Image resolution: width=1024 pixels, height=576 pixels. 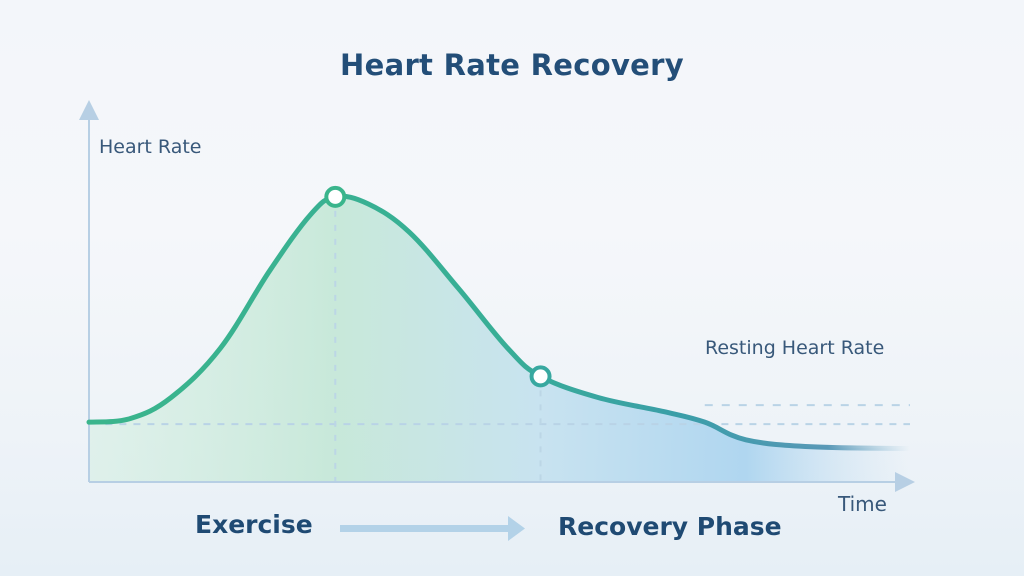 What do you see at coordinates (795, 348) in the screenshot?
I see `resting-heart-rate-annotation: Resting Heart Rate` at bounding box center [795, 348].